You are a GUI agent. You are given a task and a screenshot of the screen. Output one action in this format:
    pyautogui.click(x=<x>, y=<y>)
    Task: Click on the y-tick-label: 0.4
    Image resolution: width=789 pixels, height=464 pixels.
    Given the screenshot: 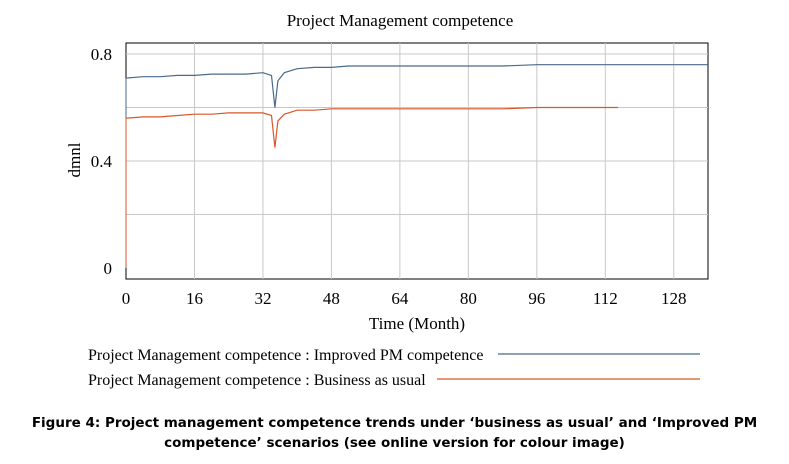 What is the action you would take?
    pyautogui.click(x=102, y=161)
    